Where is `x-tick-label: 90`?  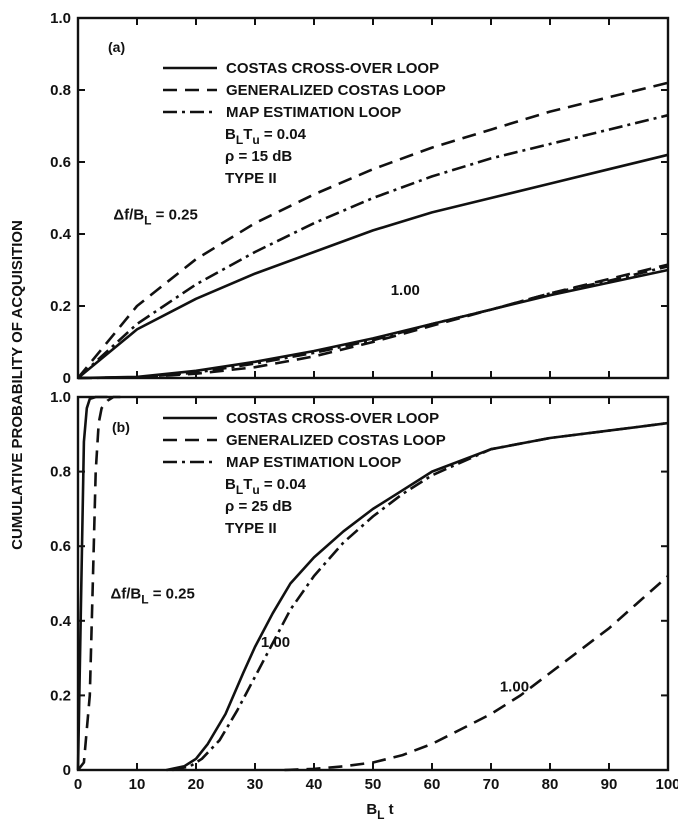 x-tick-label: 90 is located at coordinates (609, 784).